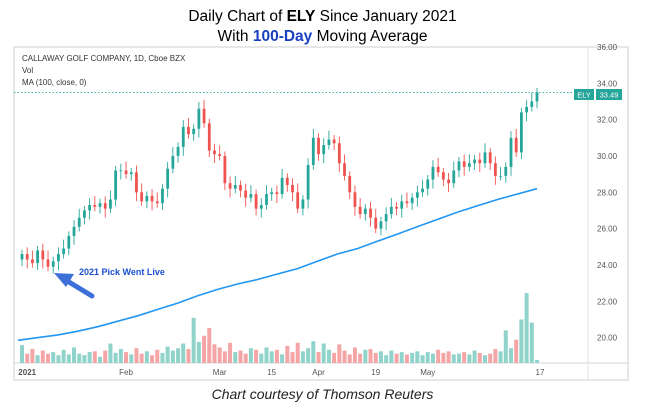 This screenshot has height=411, width=645. What do you see at coordinates (607, 229) in the screenshot?
I see `y-tick-label: 26.00` at bounding box center [607, 229].